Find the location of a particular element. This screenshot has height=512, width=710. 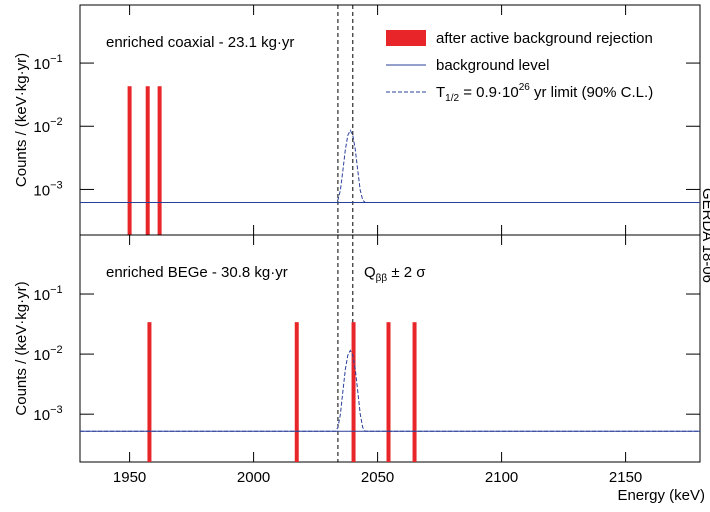

x-tick-label: 2100 is located at coordinates (501, 477).